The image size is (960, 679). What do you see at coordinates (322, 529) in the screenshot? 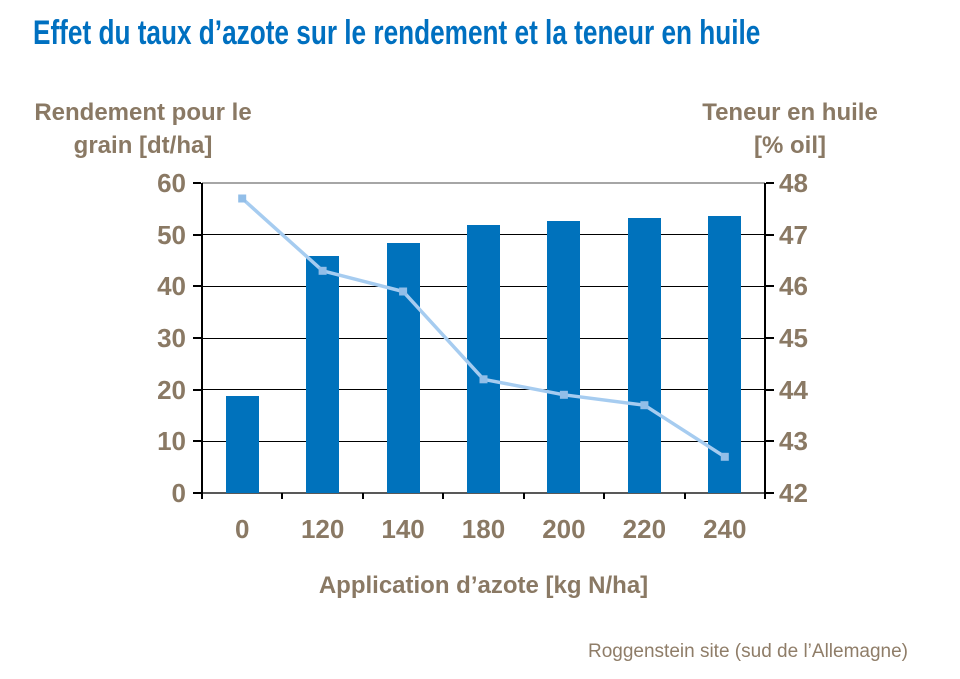
I see `x-tick-label: 120` at bounding box center [322, 529].